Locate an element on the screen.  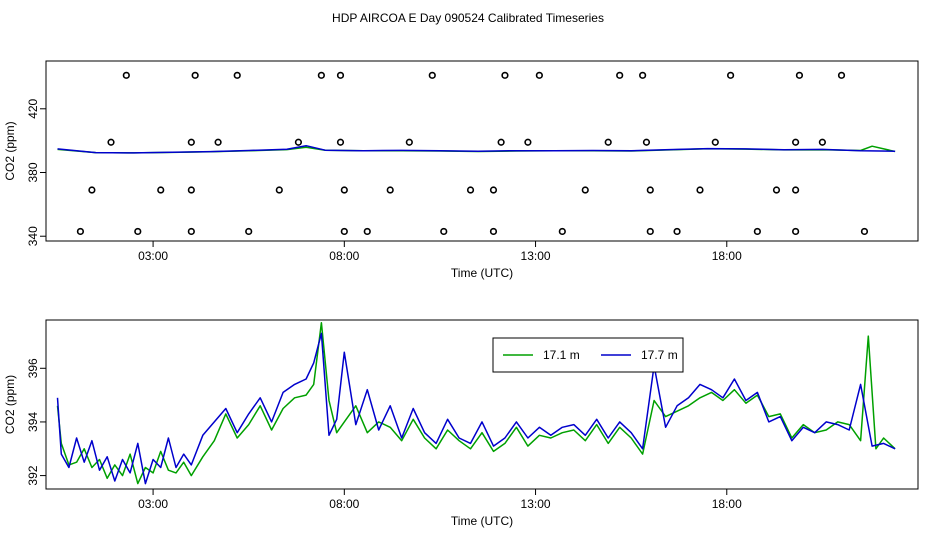
legend: 17.1 m 17.7 m is located at coordinates (588, 355).